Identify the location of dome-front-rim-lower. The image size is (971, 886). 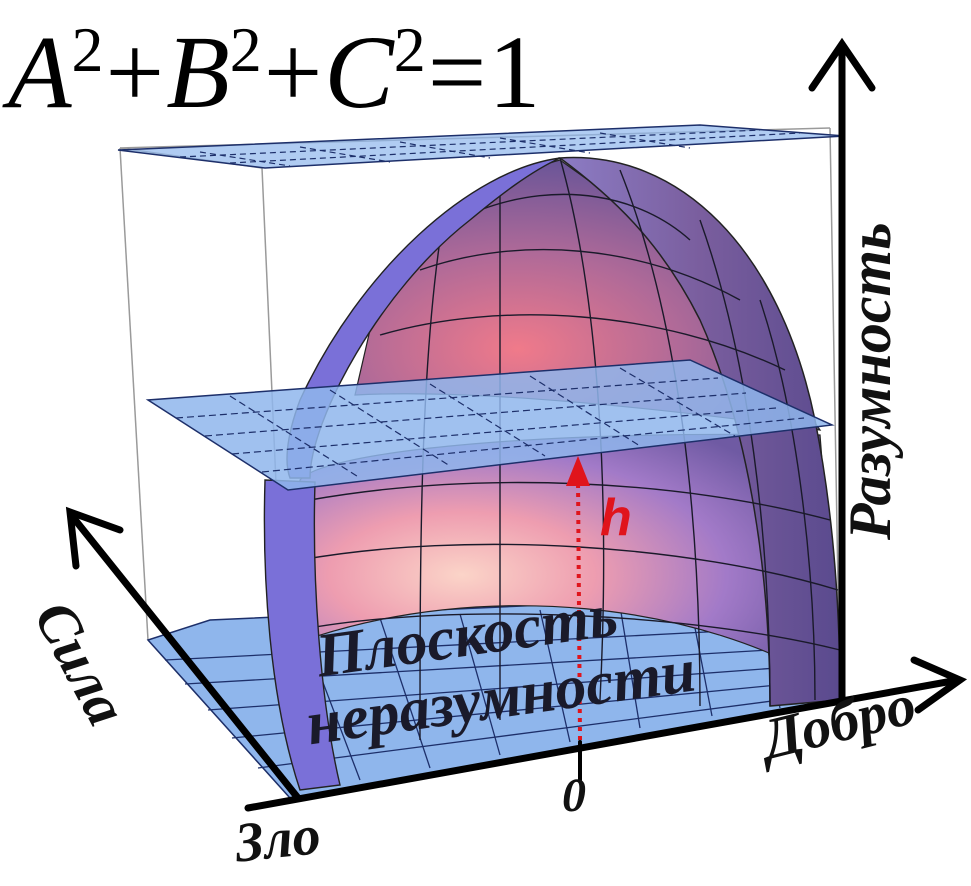
(302, 635).